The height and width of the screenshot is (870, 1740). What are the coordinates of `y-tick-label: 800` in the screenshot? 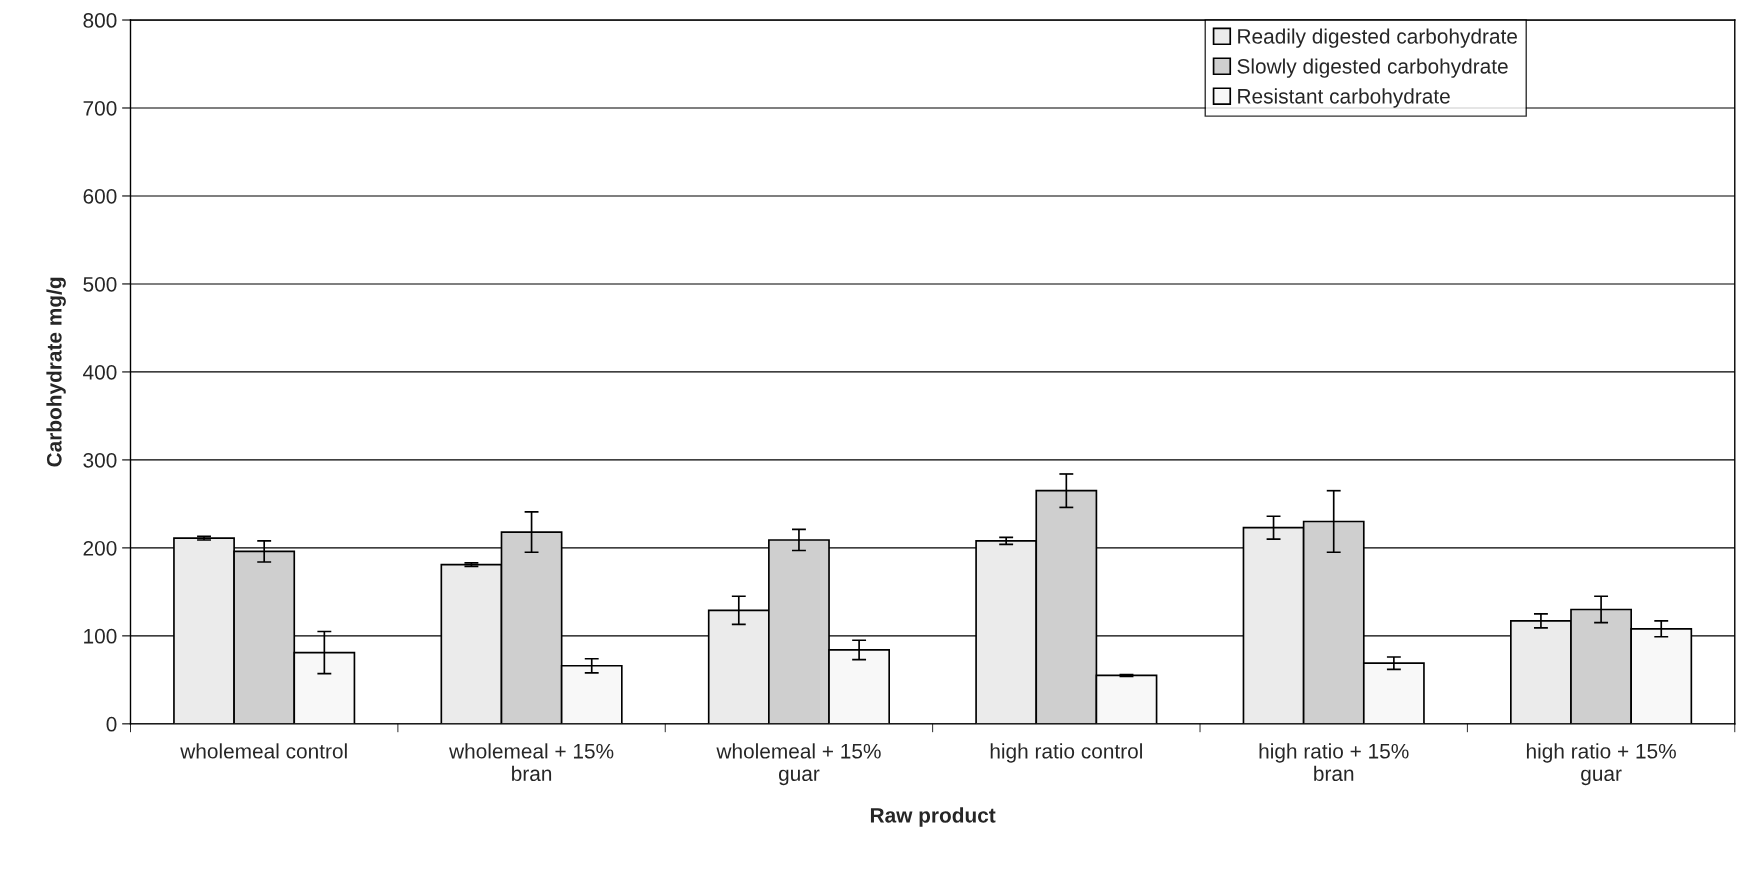 It's located at (100, 20).